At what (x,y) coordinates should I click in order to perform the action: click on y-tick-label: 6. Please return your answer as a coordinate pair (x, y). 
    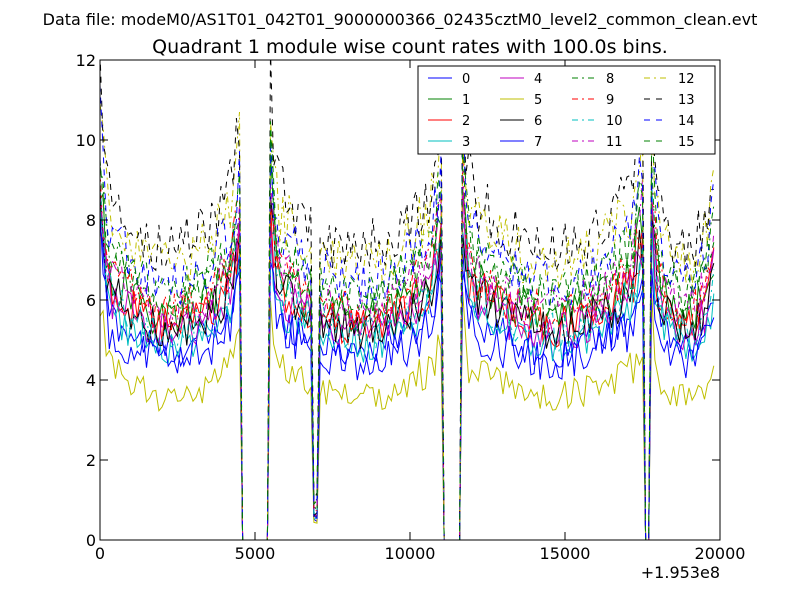
    Looking at the image, I should click on (91, 300).